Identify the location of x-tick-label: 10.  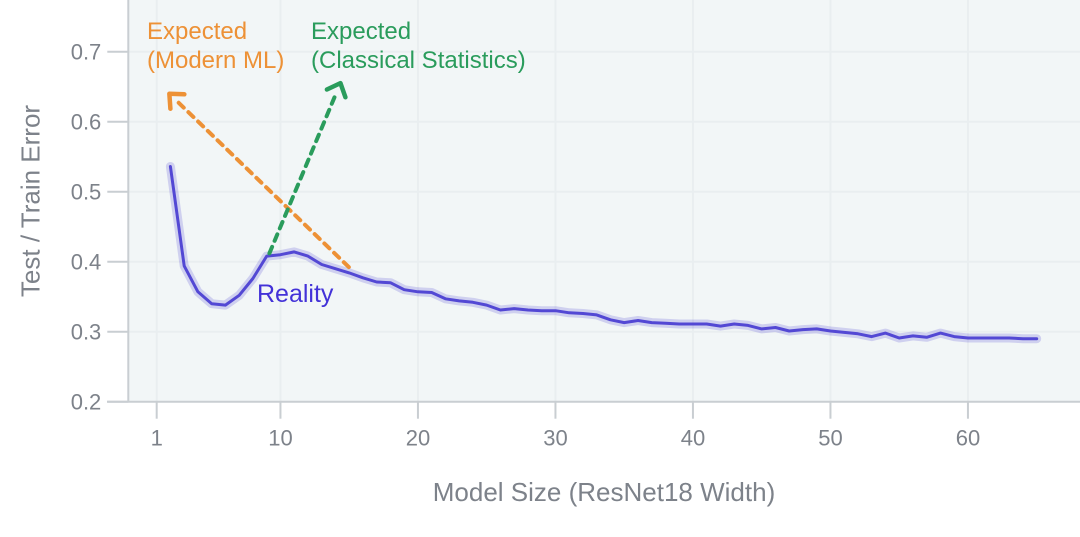
(280, 438).